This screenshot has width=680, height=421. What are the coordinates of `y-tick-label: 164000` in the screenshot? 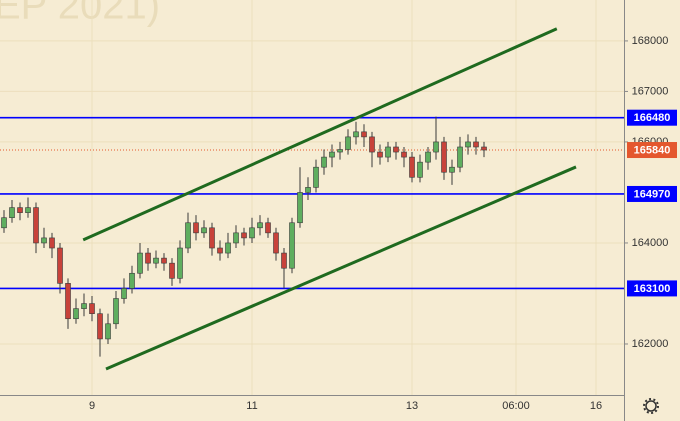 It's located at (650, 243).